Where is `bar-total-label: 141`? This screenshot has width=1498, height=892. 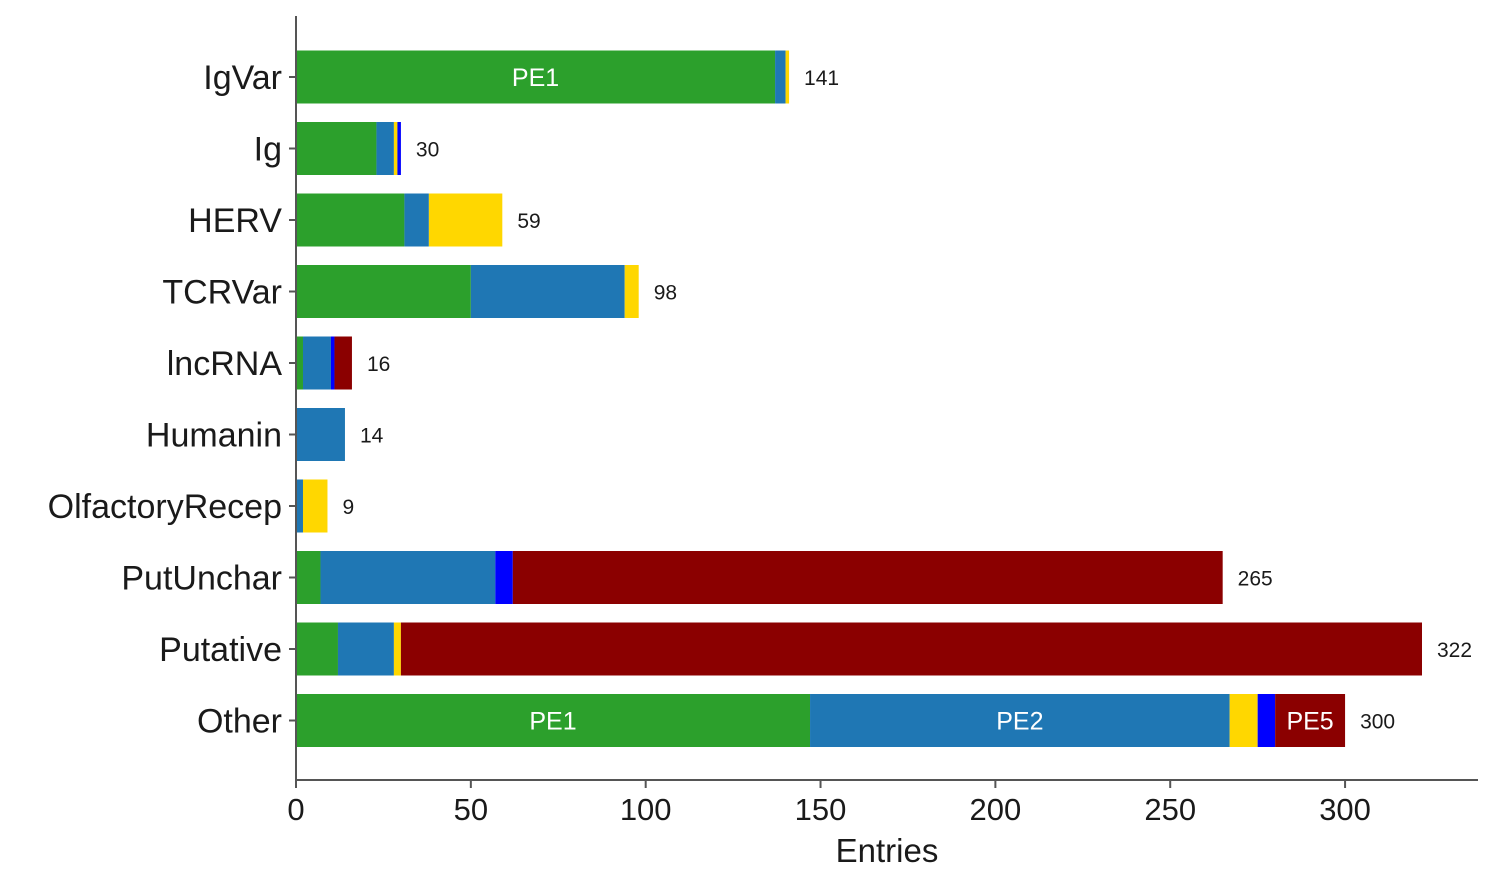
bar-total-label: 141 is located at coordinates (821, 78).